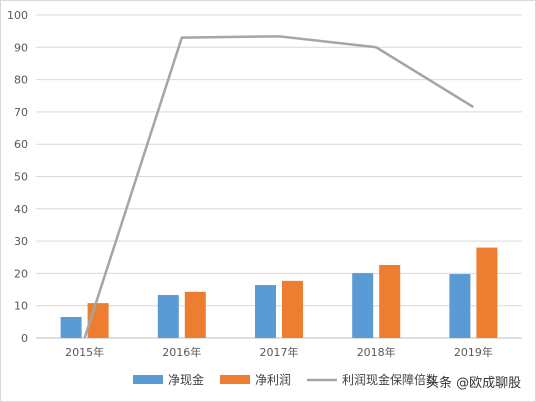 The width and height of the screenshot is (536, 402). What do you see at coordinates (84, 352) in the screenshot?
I see `x-tick-label: 2015年` at bounding box center [84, 352].